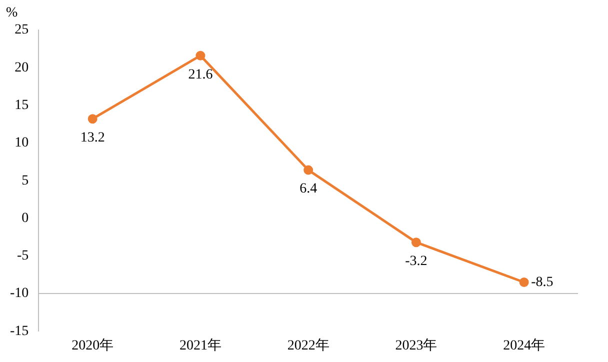 The image size is (608, 362). What do you see at coordinates (200, 74) in the screenshot?
I see `data-label: 21.6` at bounding box center [200, 74].